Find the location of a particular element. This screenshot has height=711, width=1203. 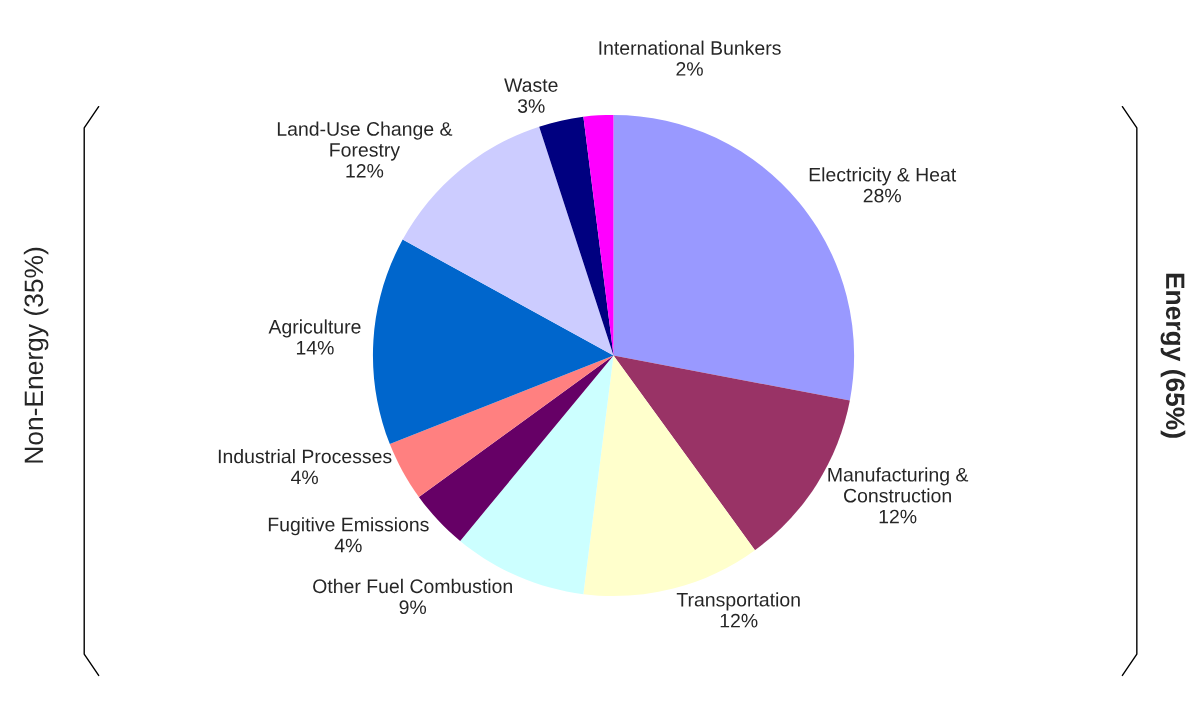

slice-label: Agriculture is located at coordinates (314, 328).